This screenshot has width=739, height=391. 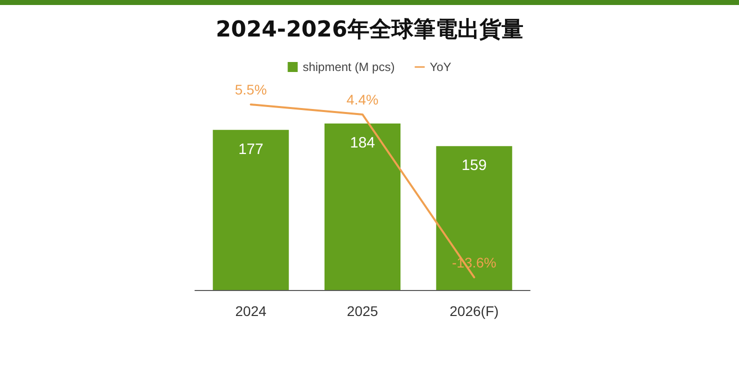 I want to click on x-tick-label: 2026(F), so click(x=474, y=311).